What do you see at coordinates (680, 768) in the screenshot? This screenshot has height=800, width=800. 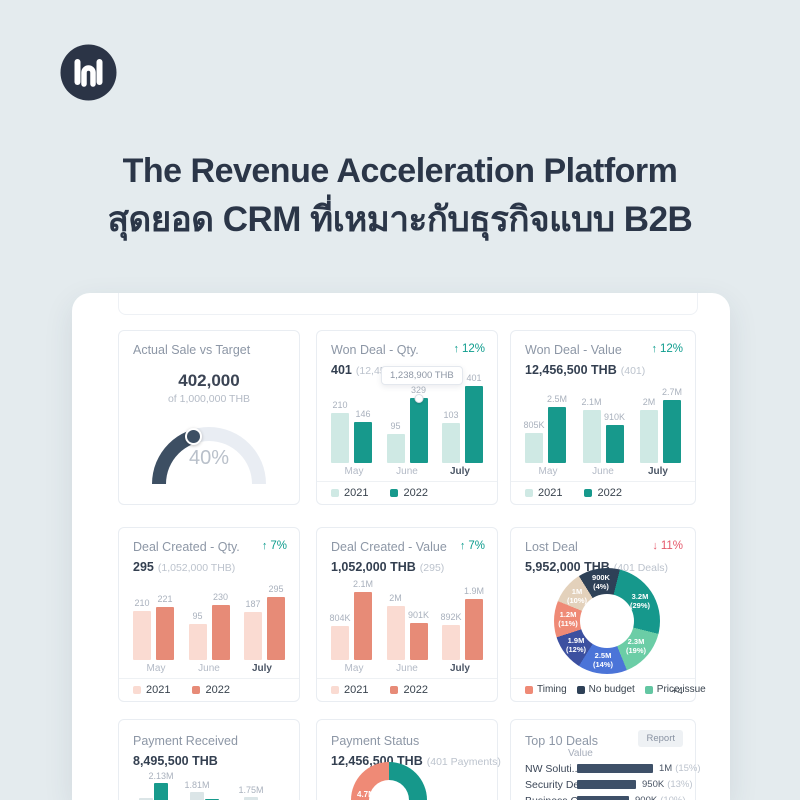 I see `deal-value-label: 1M (15%)` at bounding box center [680, 768].